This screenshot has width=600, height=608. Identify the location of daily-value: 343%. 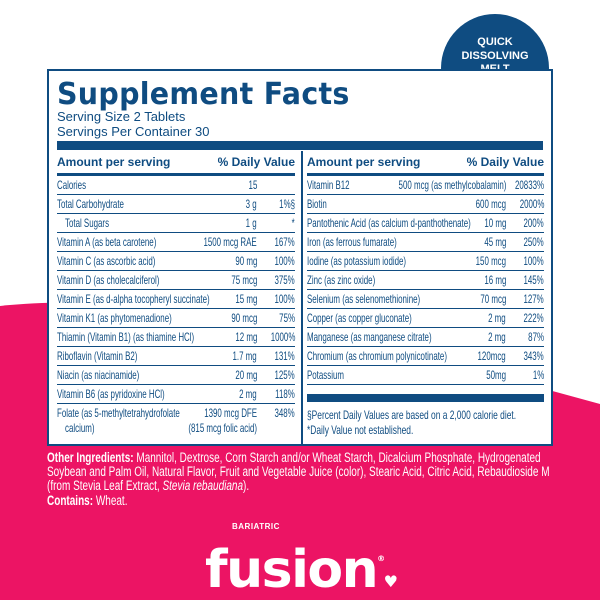
(533, 356).